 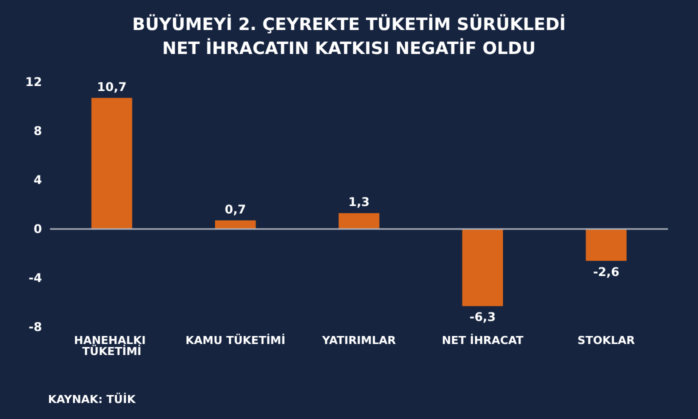 What do you see at coordinates (235, 209) in the screenshot?
I see `data-label: 0,7` at bounding box center [235, 209].